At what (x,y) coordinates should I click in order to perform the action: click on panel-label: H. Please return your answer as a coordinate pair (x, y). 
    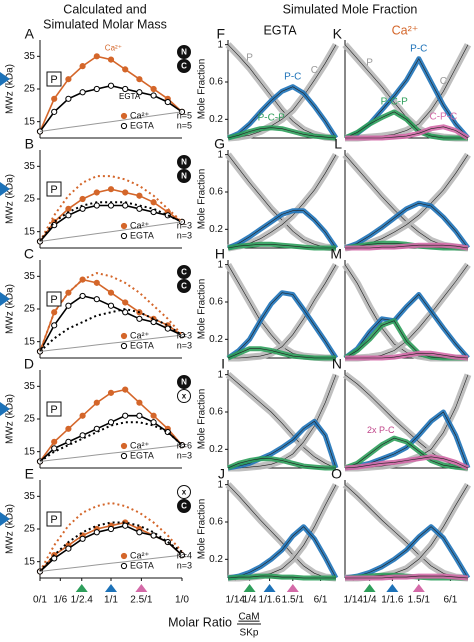
    Looking at the image, I should click on (220, 254).